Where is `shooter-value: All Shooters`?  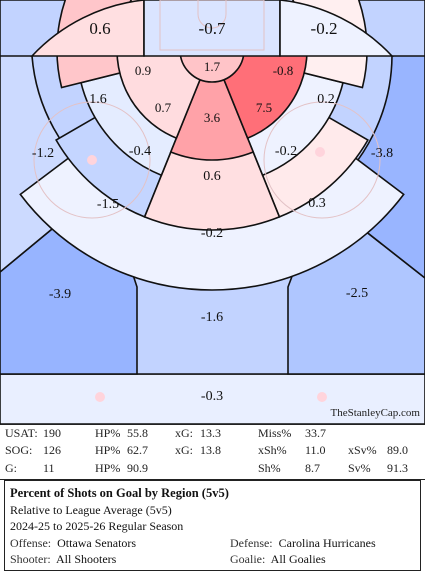 shooter-value: All Shooters is located at coordinates (86, 559).